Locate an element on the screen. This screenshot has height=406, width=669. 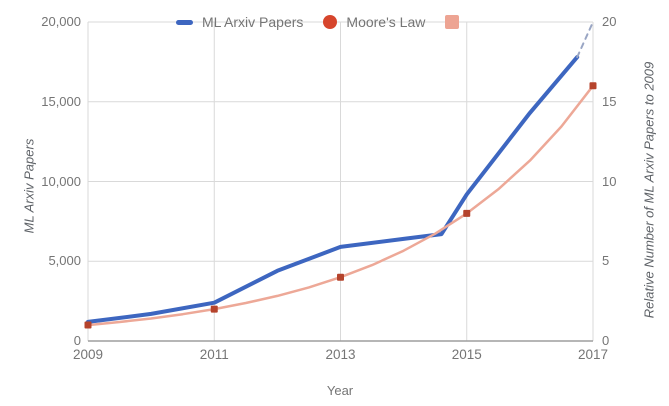
legend-item-moore-s-law: Moore's Law is located at coordinates (374, 22).